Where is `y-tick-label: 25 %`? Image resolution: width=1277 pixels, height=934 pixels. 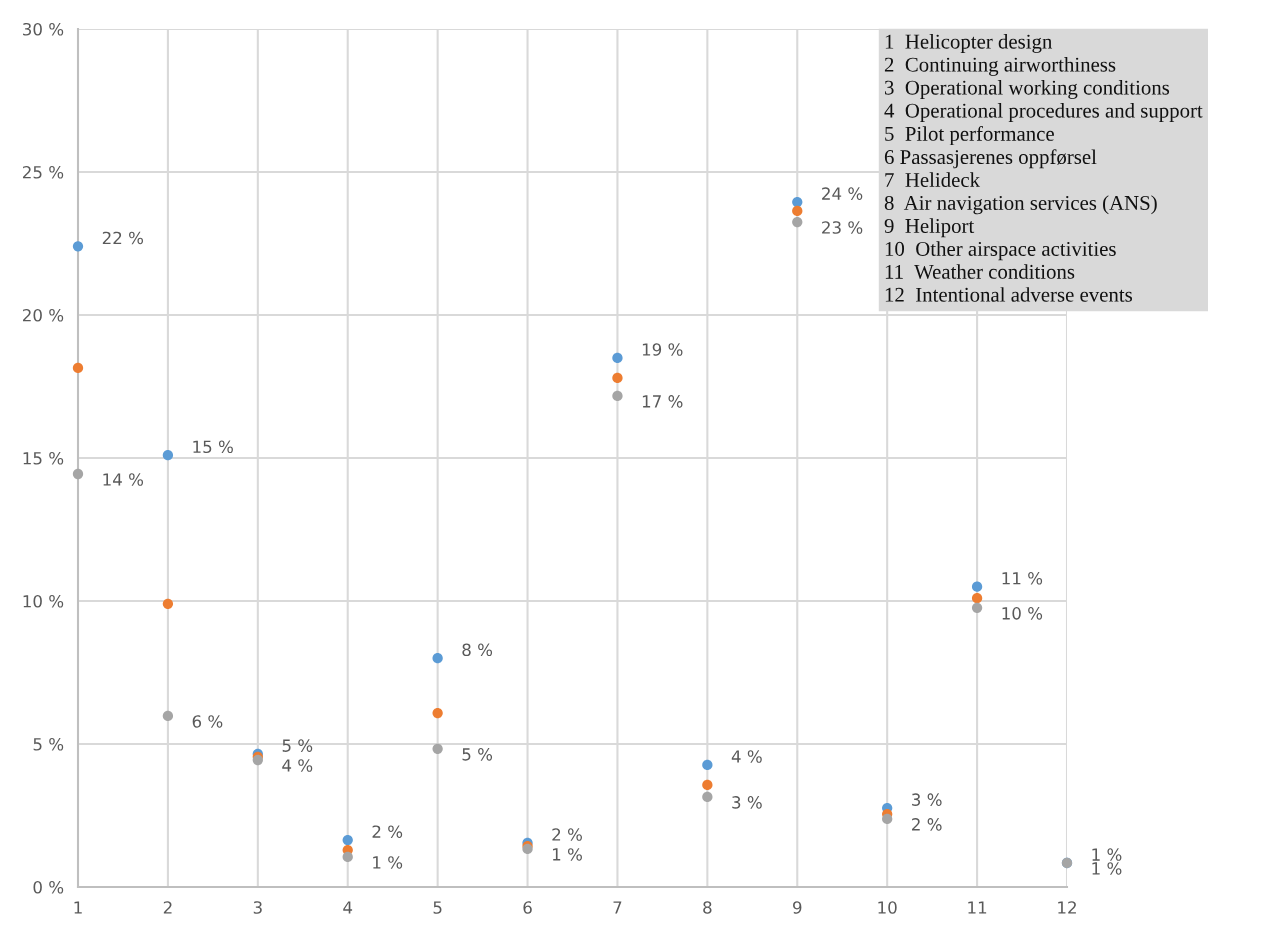 y-tick-label: 25 % is located at coordinates (43, 172).